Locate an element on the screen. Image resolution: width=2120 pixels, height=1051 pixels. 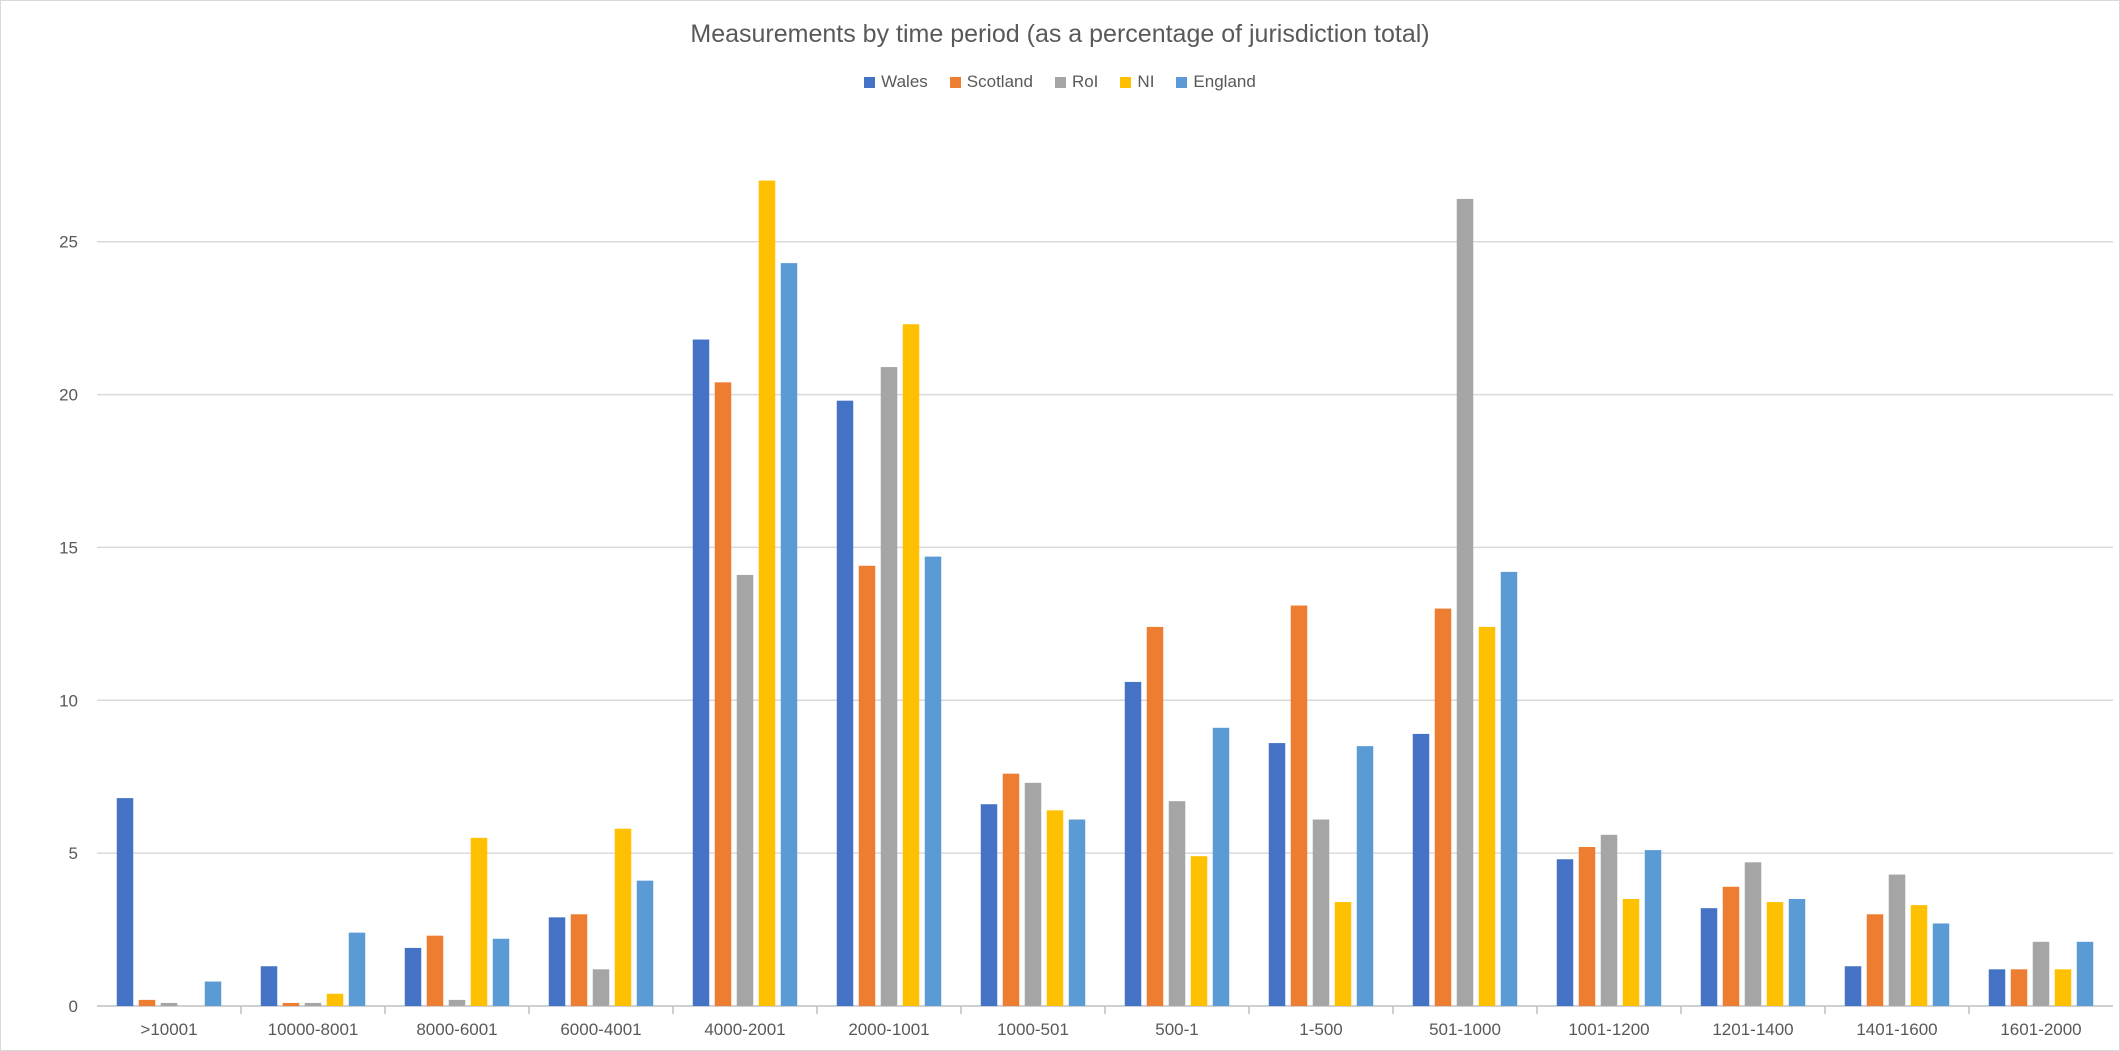
x-tick-label: 1601-2000 is located at coordinates (2040, 1029).